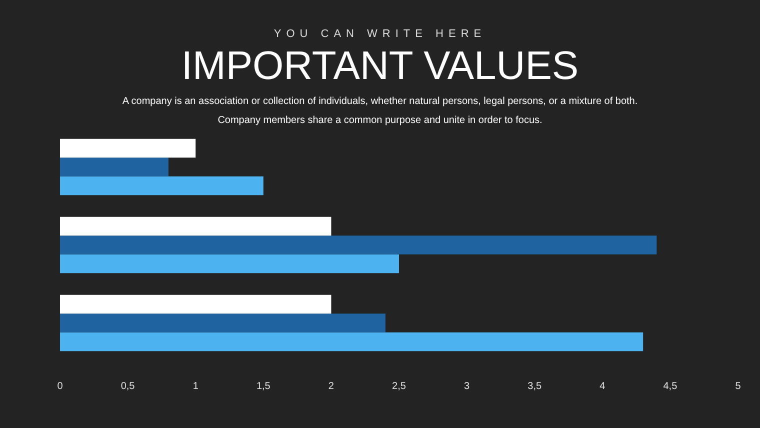 This screenshot has height=428, width=760. Describe the element at coordinates (263, 386) in the screenshot. I see `x-tick-label: 1,5` at that location.